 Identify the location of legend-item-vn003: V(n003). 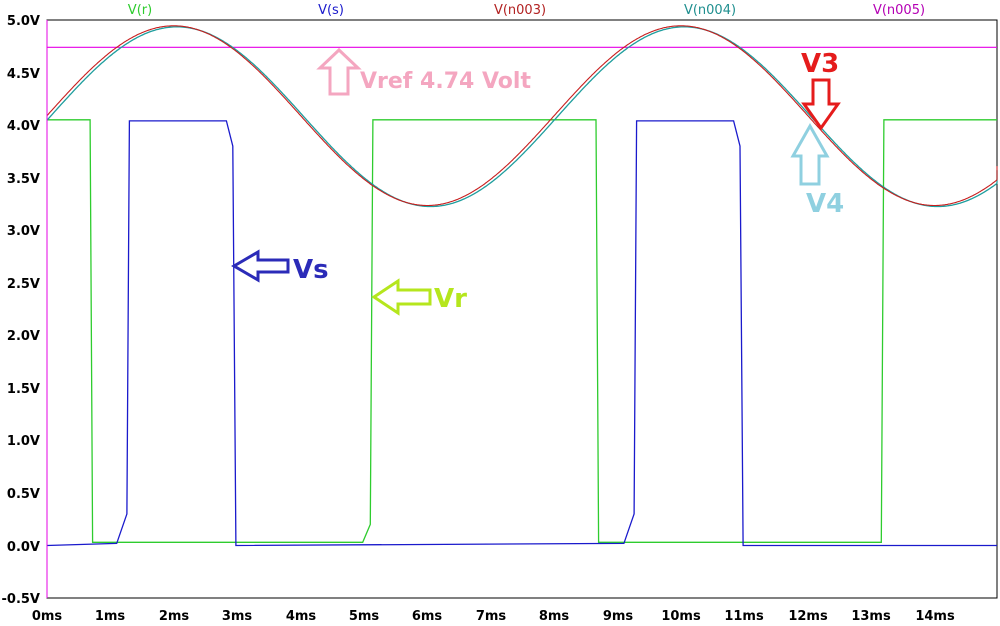
(520, 10).